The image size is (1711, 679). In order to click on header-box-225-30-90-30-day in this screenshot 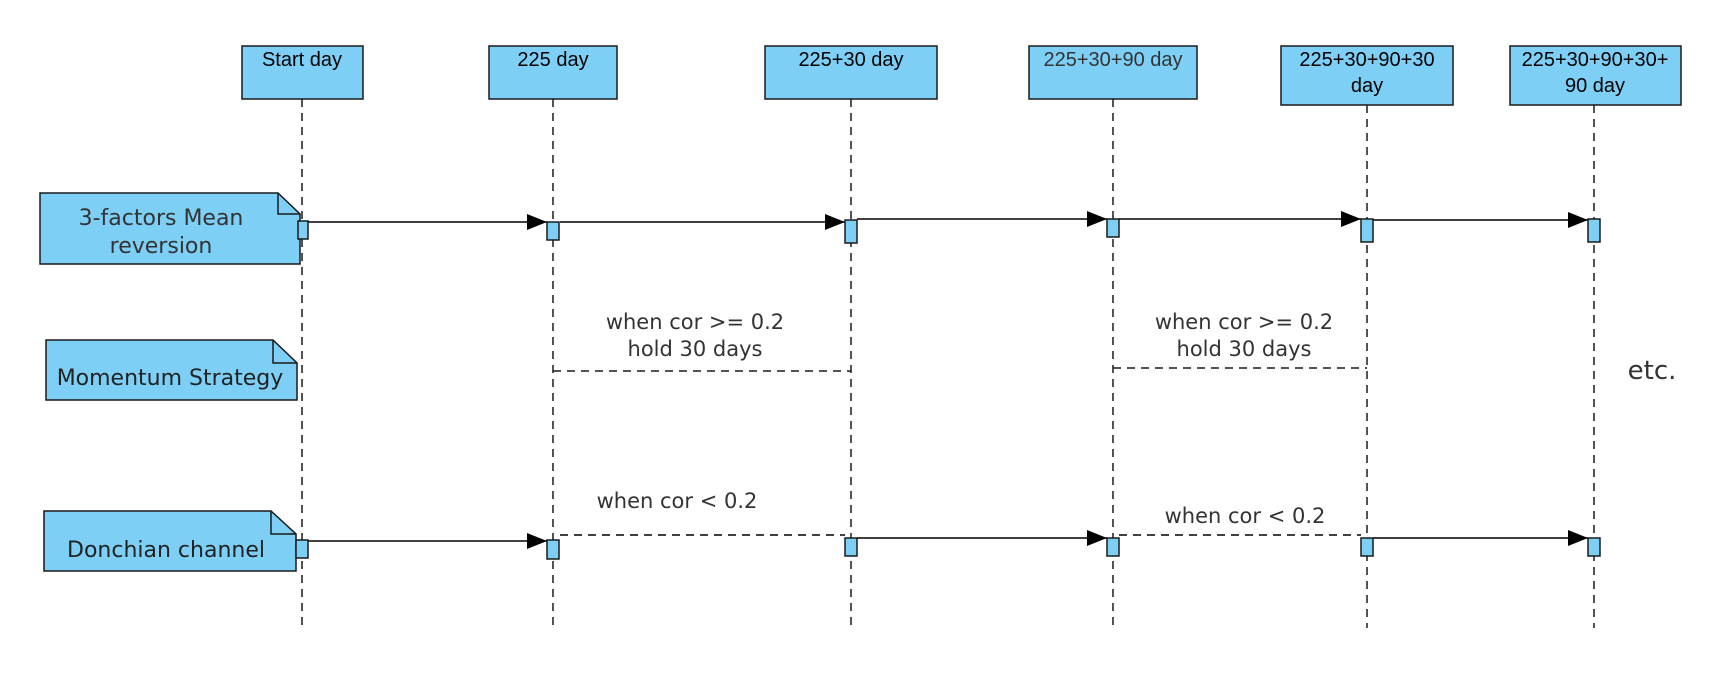, I will do `click(1367, 75)`.